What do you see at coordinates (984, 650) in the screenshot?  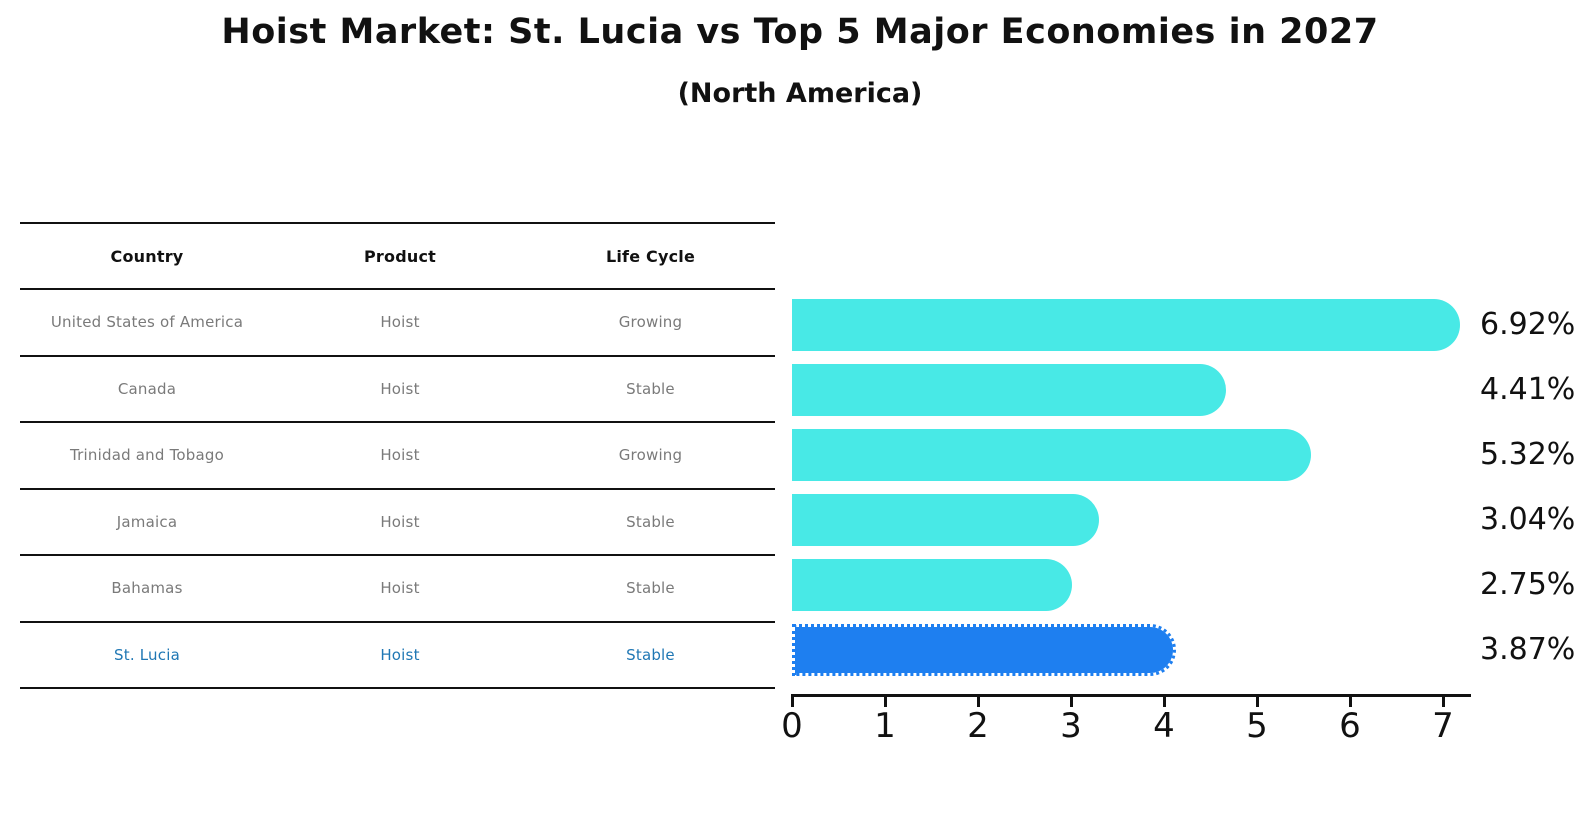 I see `chart-bar-highlighted` at bounding box center [984, 650].